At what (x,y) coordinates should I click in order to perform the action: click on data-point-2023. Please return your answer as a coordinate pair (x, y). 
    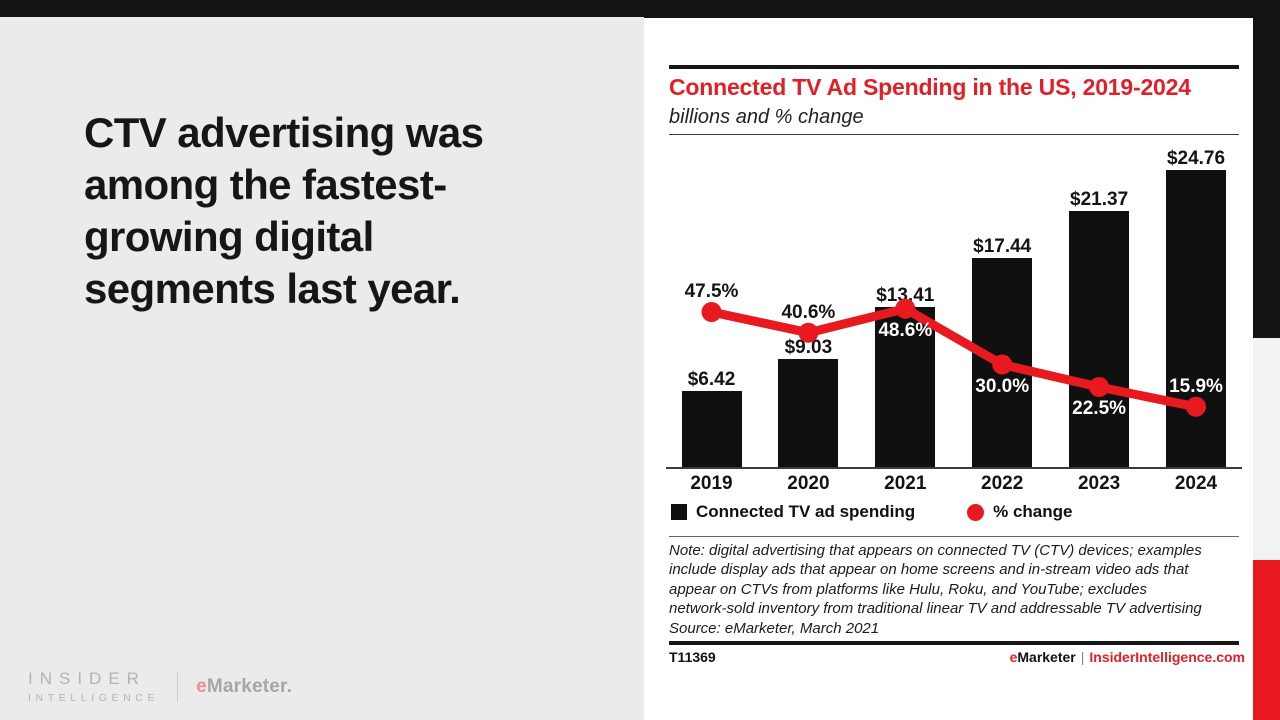
    Looking at the image, I should click on (1099, 387).